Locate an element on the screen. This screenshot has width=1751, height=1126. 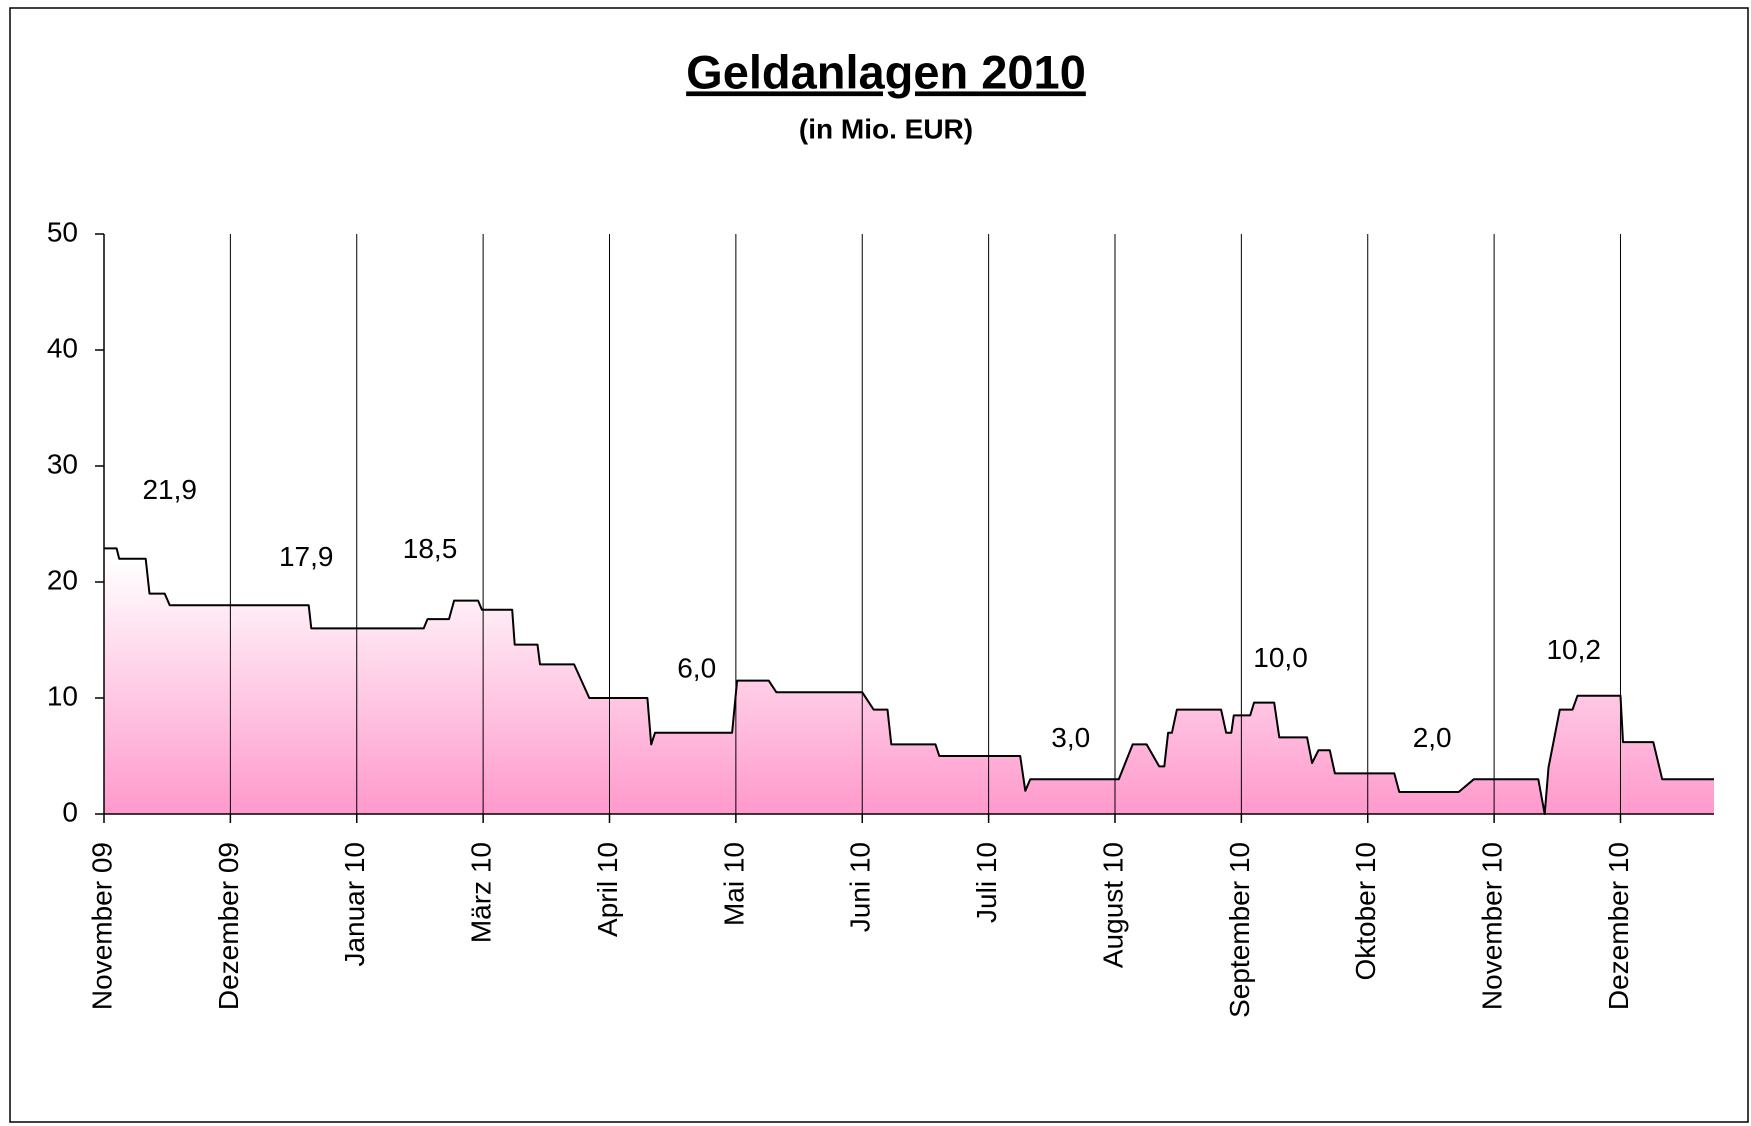
annotation: 10,0 is located at coordinates (1280, 657).